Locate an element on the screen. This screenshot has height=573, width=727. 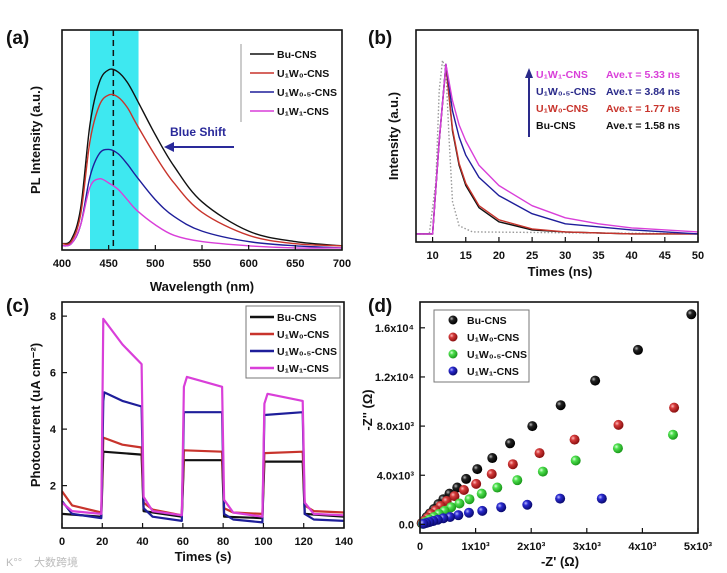
y-tick-label: 4 is located at coordinates (53, 430).